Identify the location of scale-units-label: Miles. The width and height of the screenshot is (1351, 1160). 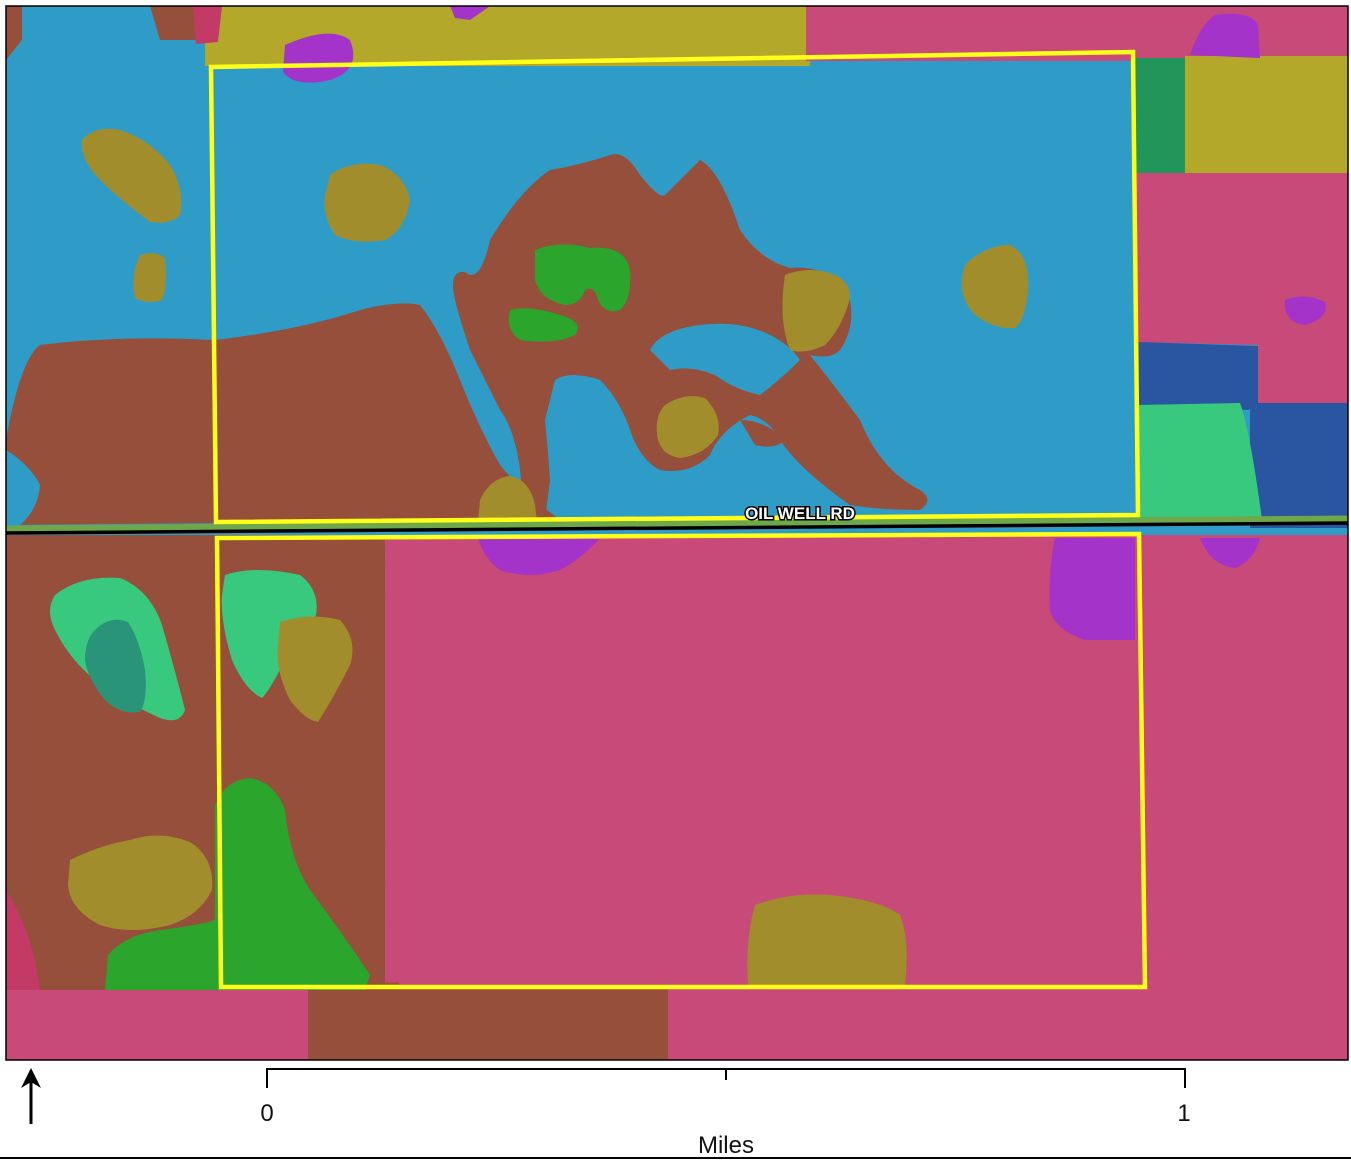
(726, 1145).